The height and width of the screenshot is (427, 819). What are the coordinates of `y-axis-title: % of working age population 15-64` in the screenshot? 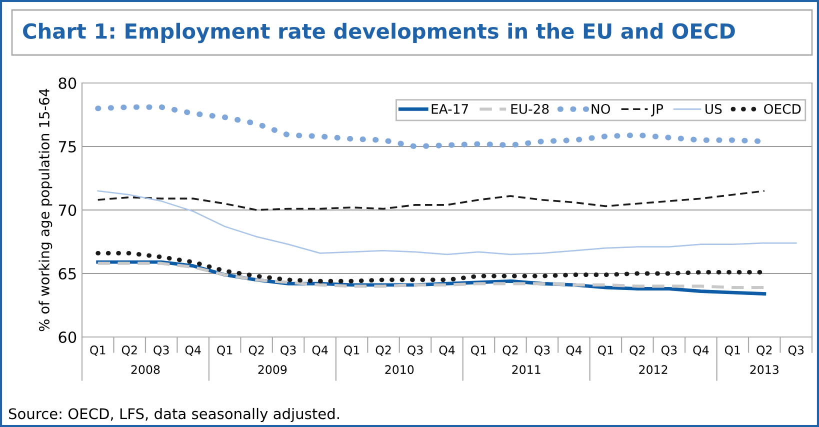 It's located at (45, 210).